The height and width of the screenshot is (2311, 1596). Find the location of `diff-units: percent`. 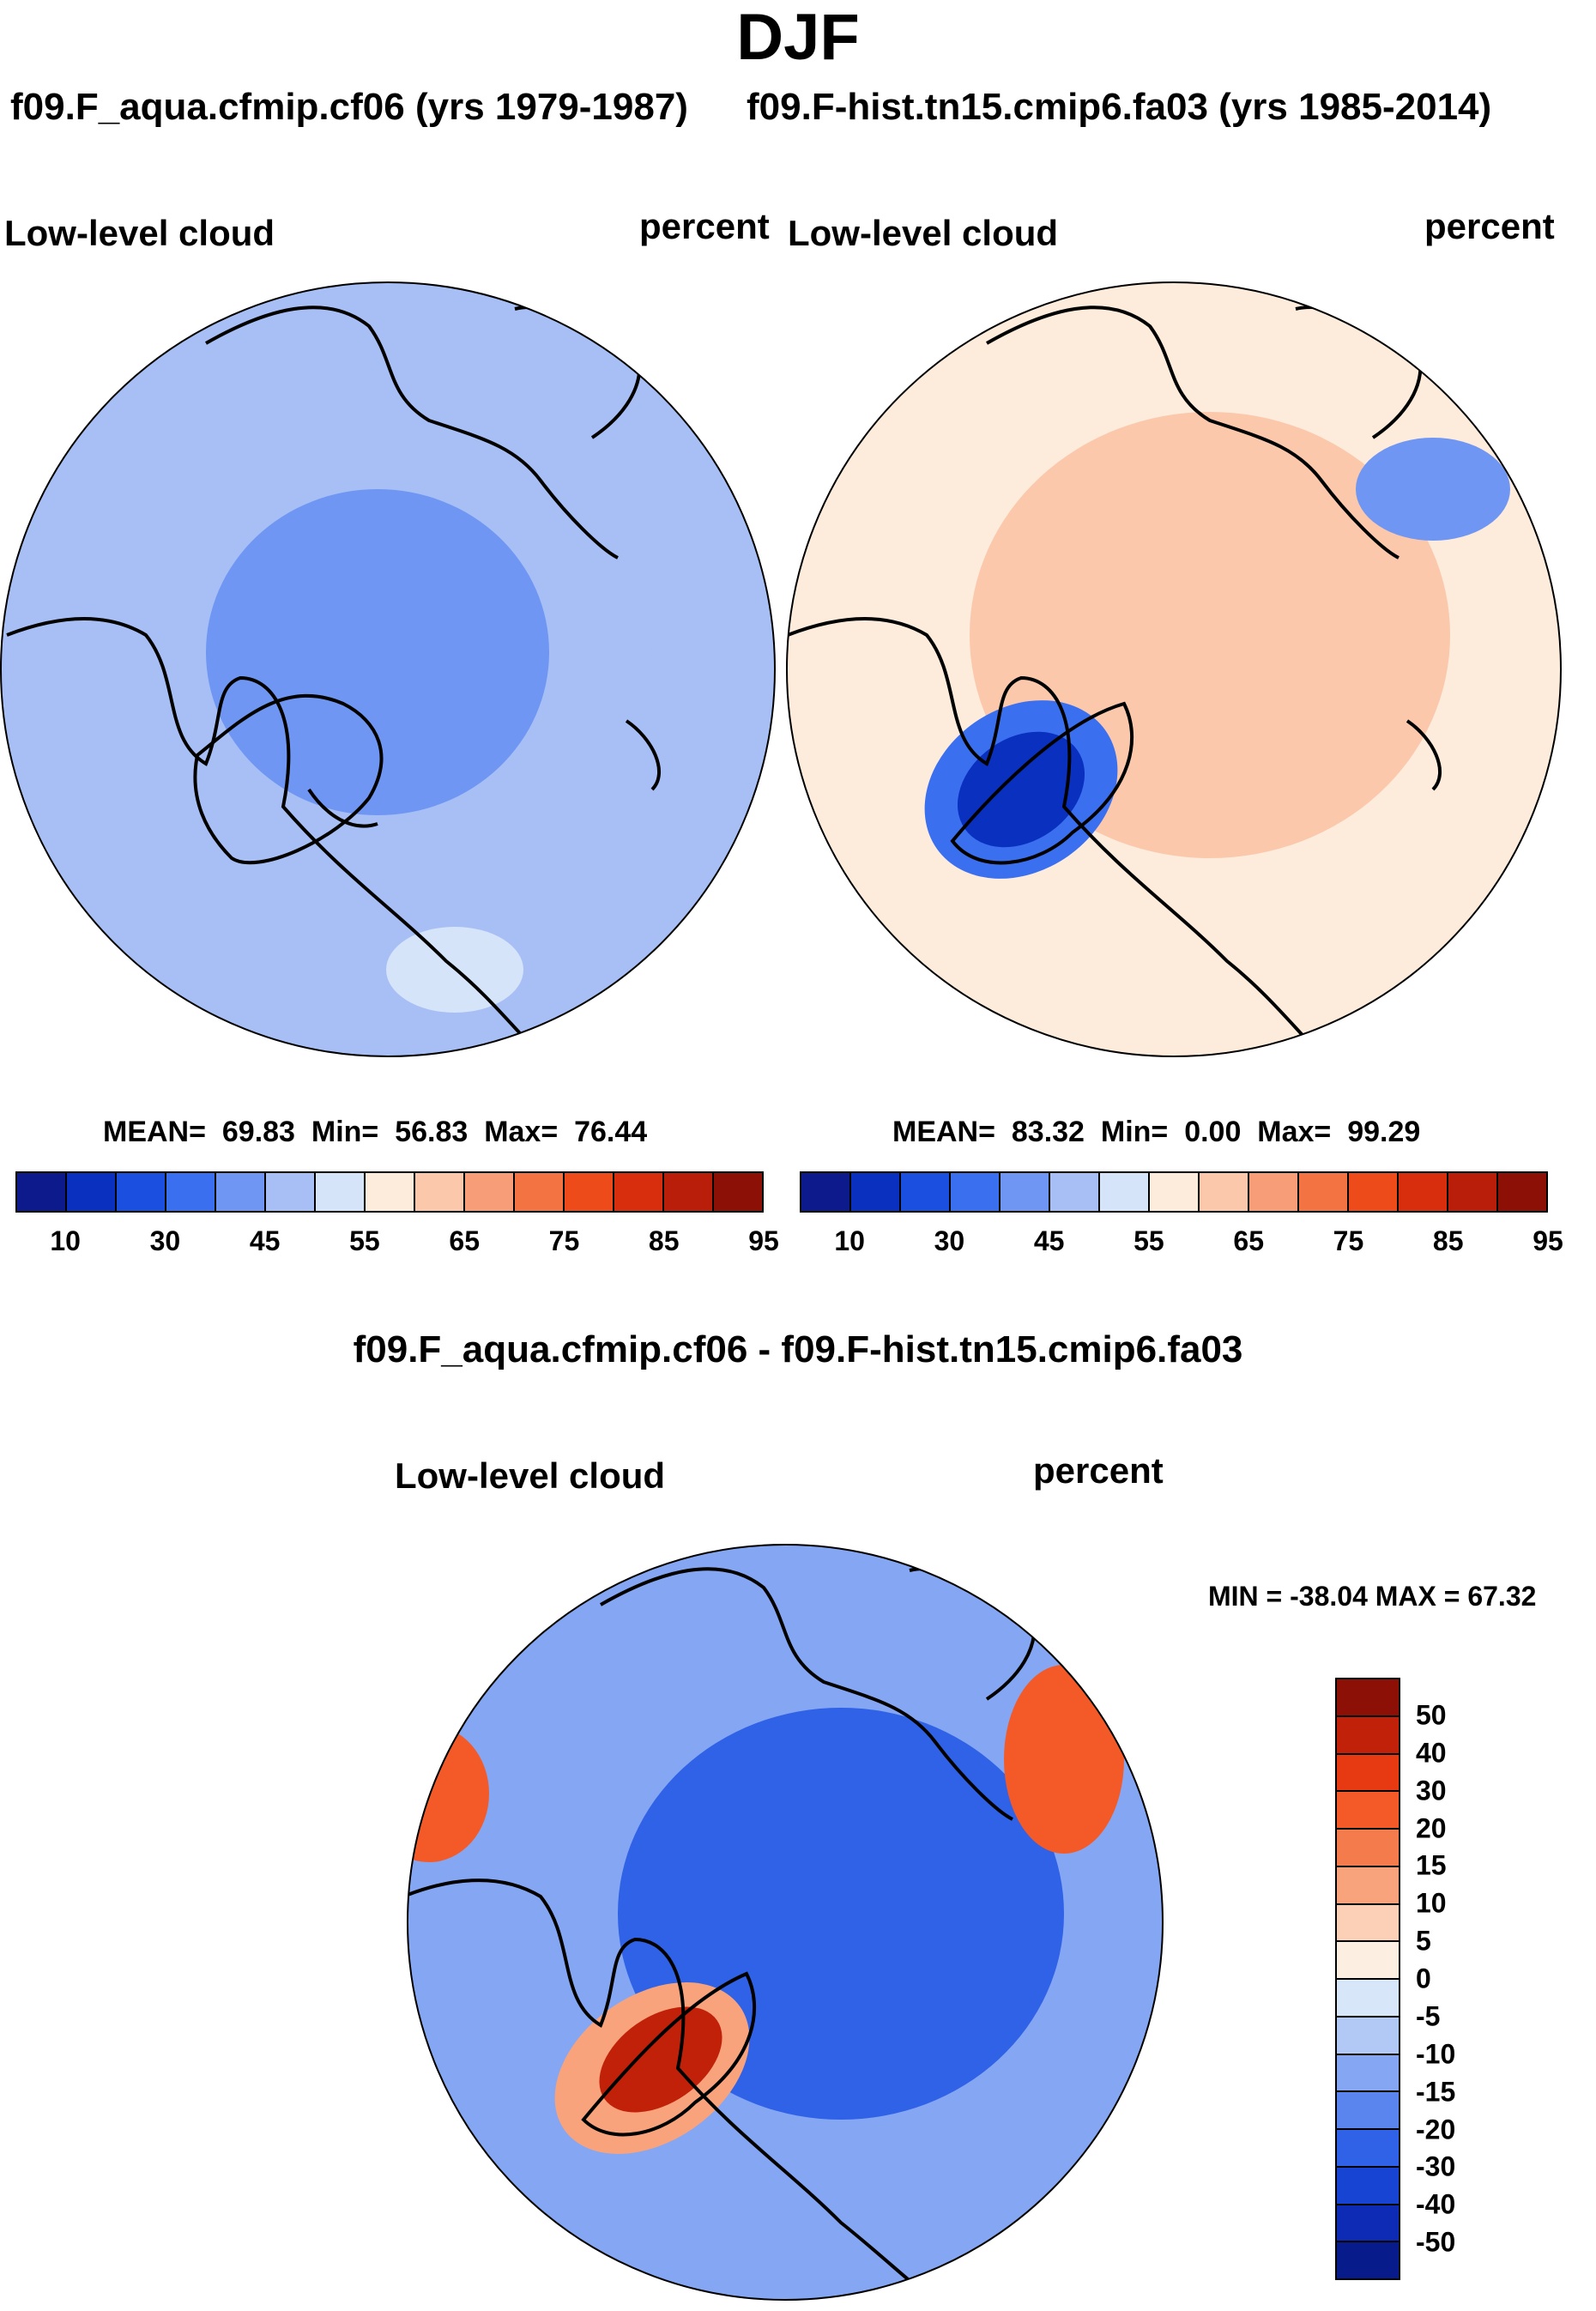

diff-units: percent is located at coordinates (1098, 1470).